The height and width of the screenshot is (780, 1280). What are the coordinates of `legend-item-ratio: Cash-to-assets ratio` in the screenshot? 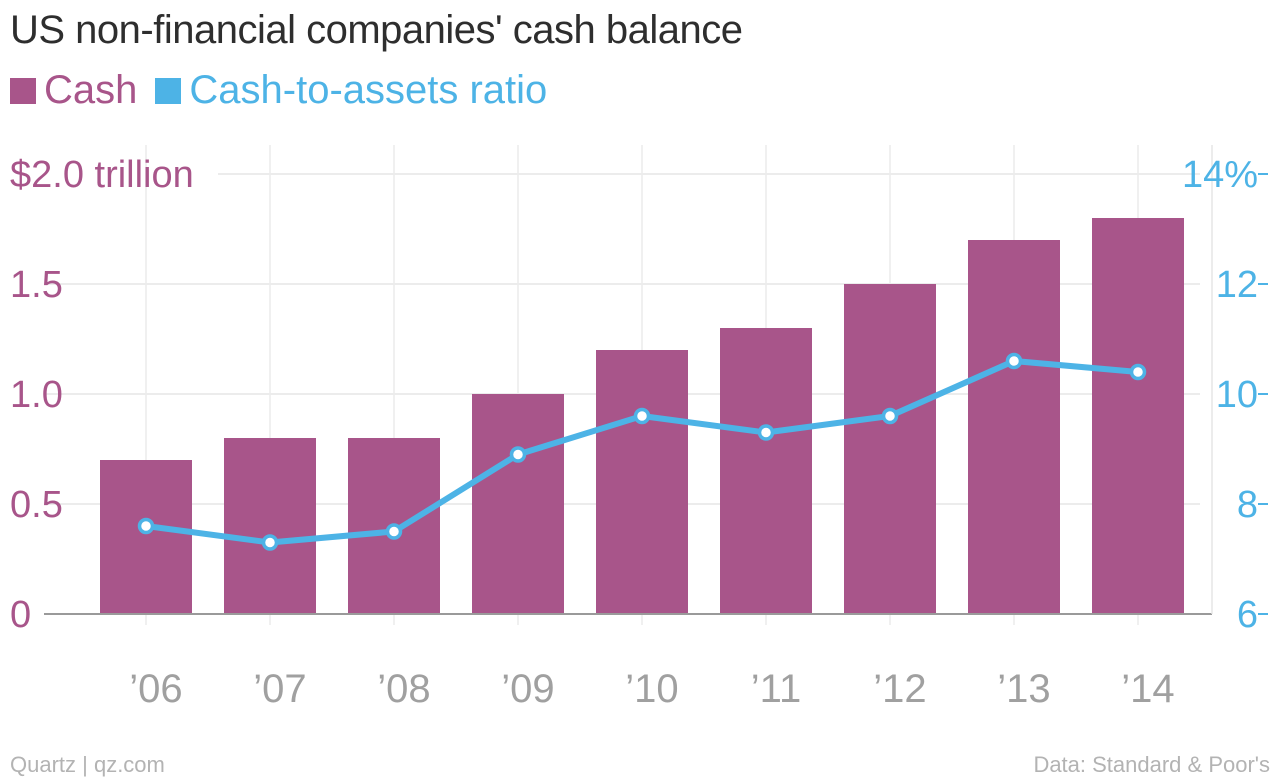 It's located at (351, 90).